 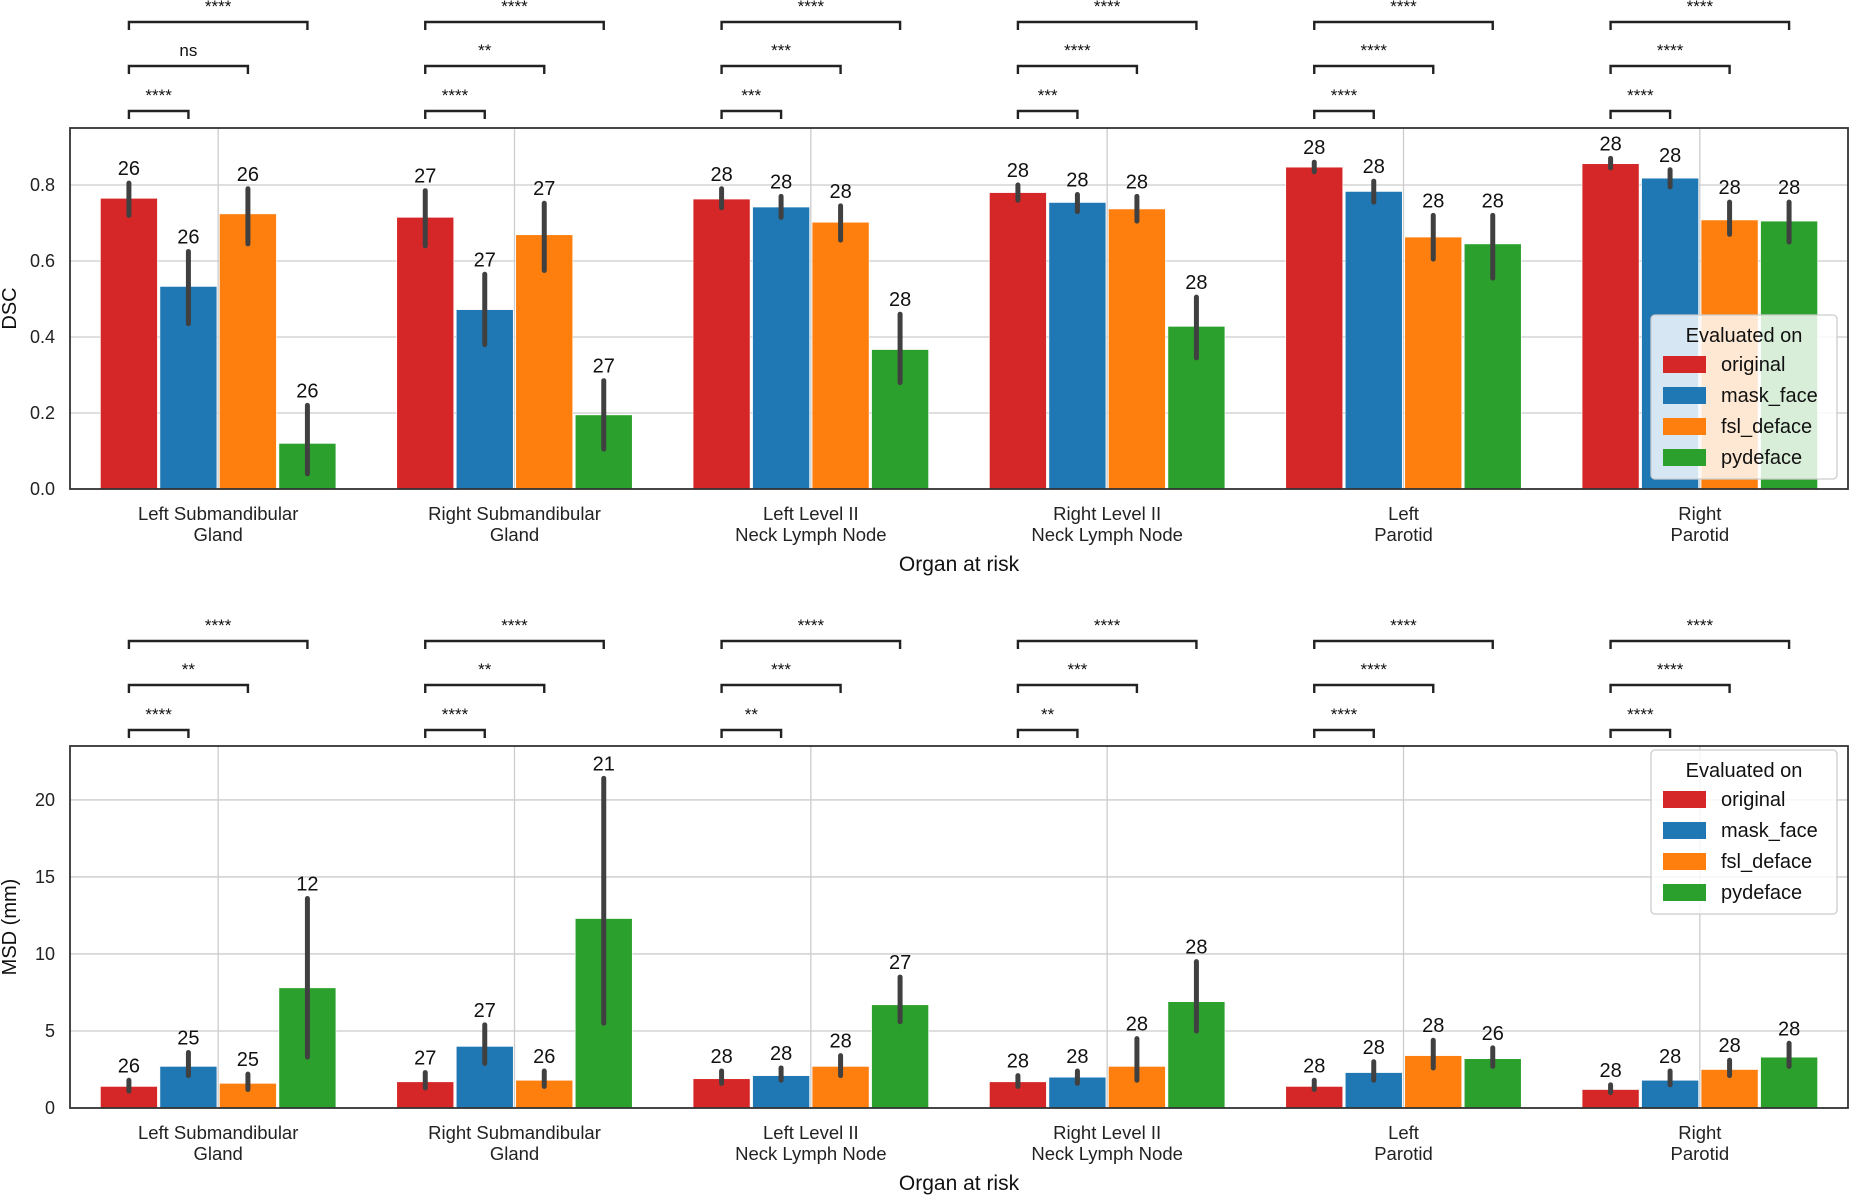 What do you see at coordinates (50, 1108) in the screenshot?
I see `y-tick-label: 0` at bounding box center [50, 1108].